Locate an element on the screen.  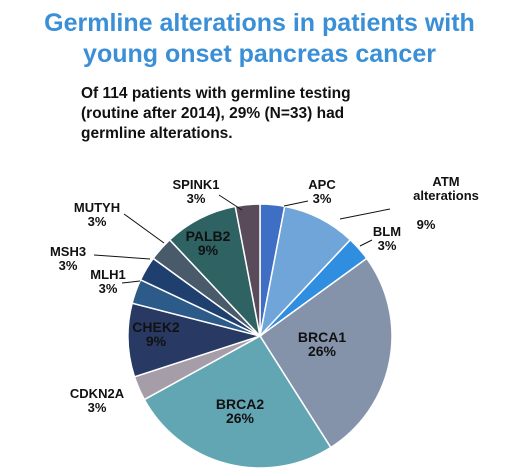
label-mutyh-line-2: 3% is located at coordinates (97, 221).